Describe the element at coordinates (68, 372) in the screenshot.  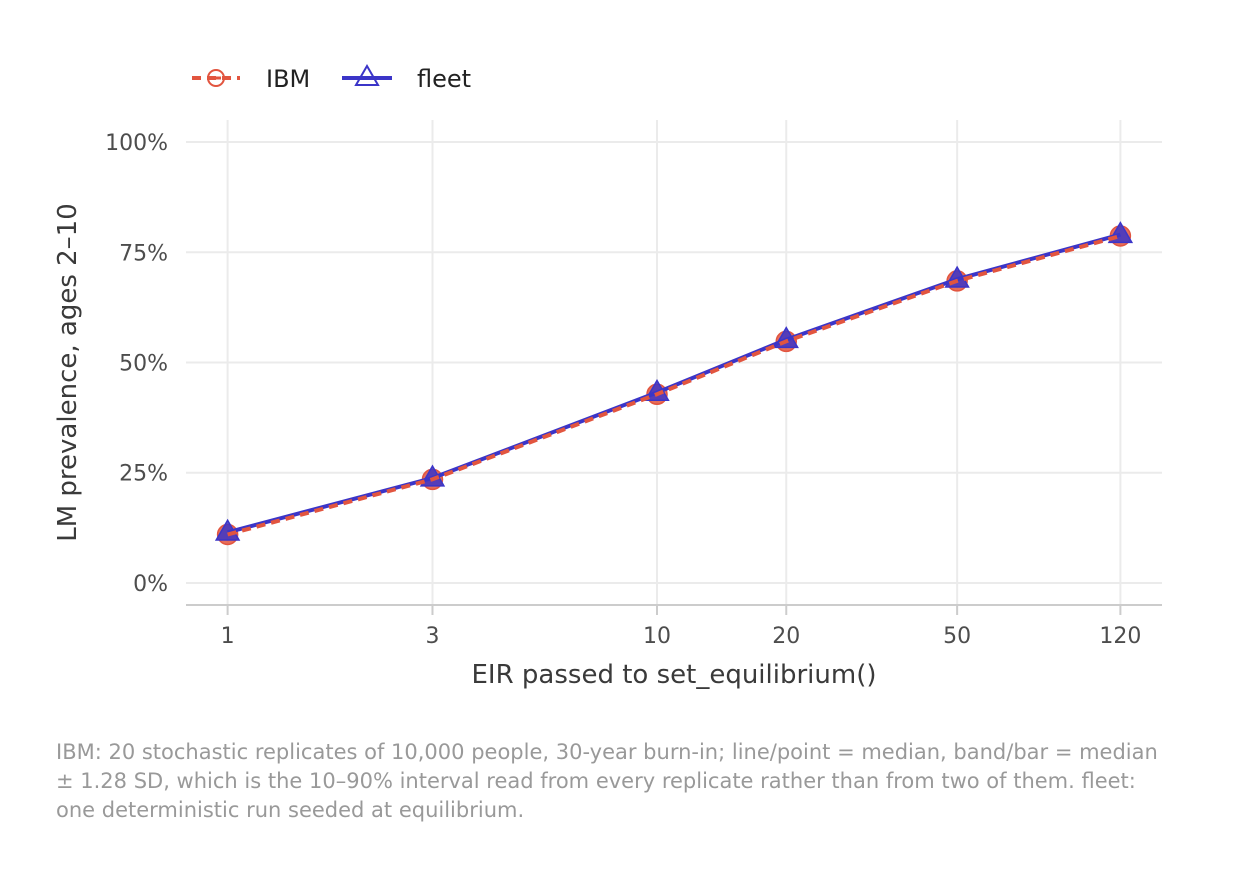
I see `y-axis-title: LM prevalence, ages 2–10` at that location.